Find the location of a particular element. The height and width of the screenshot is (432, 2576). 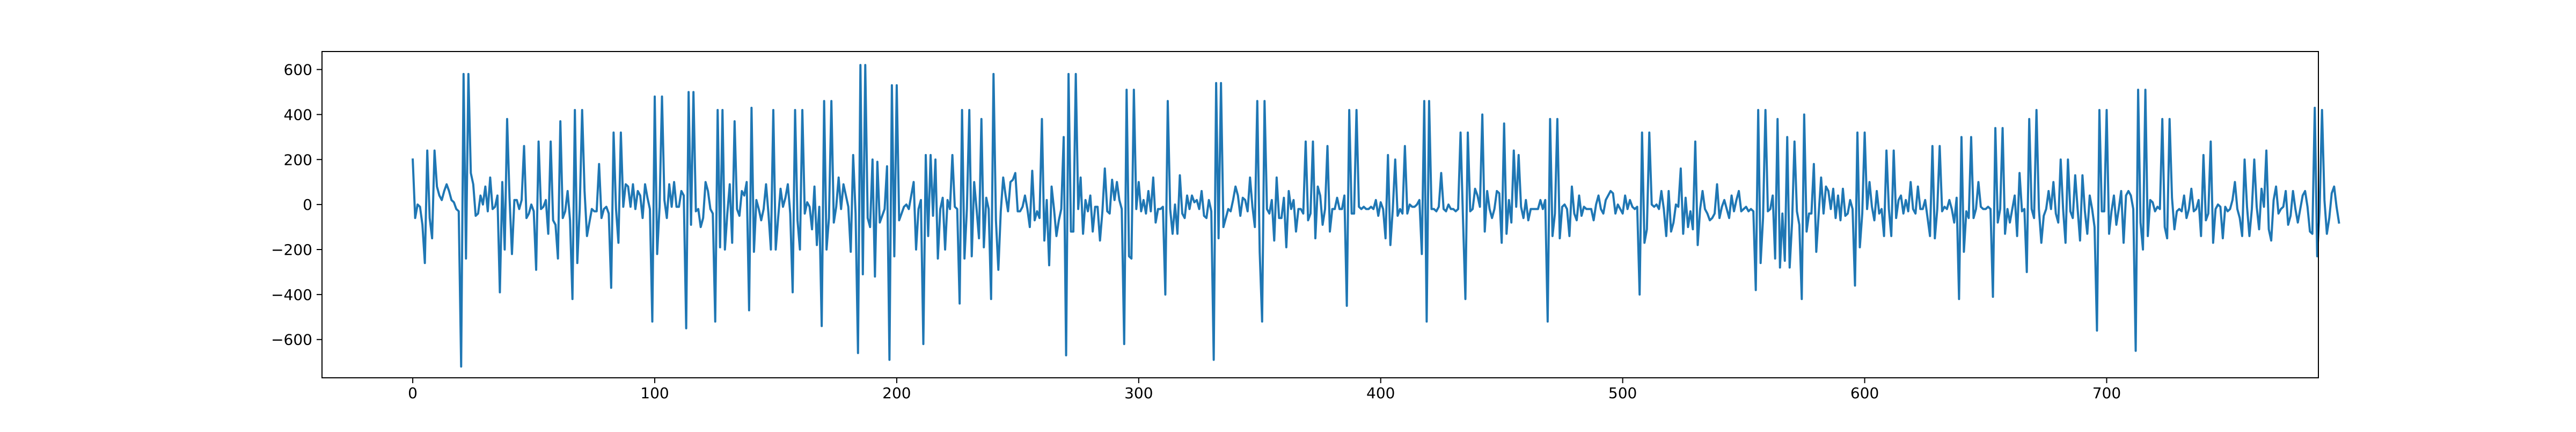

y-tick-label: −200 is located at coordinates (291, 250).